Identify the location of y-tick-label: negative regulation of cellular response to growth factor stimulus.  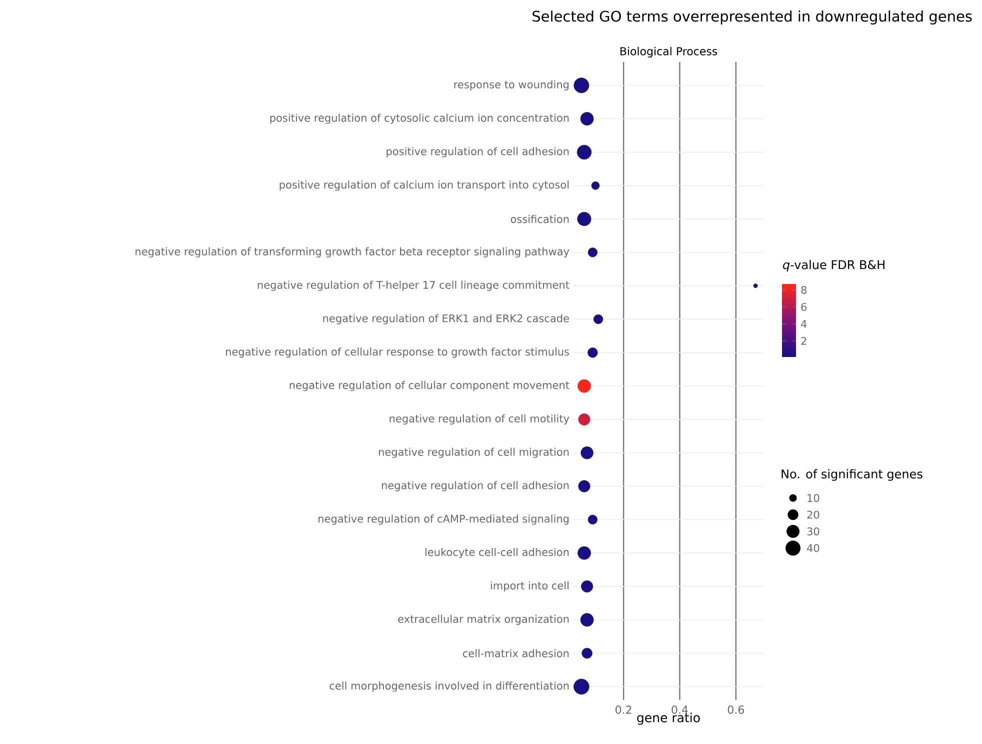
(397, 353).